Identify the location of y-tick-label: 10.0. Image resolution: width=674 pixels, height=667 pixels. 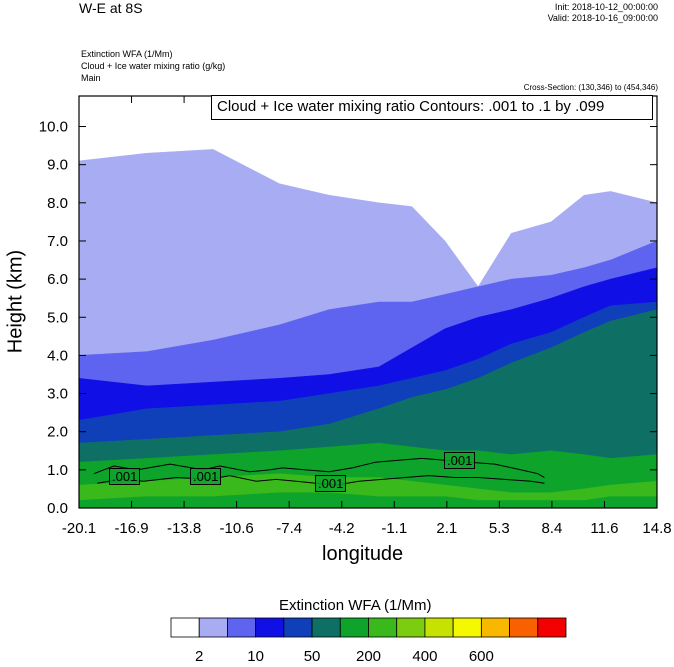
(53, 127).